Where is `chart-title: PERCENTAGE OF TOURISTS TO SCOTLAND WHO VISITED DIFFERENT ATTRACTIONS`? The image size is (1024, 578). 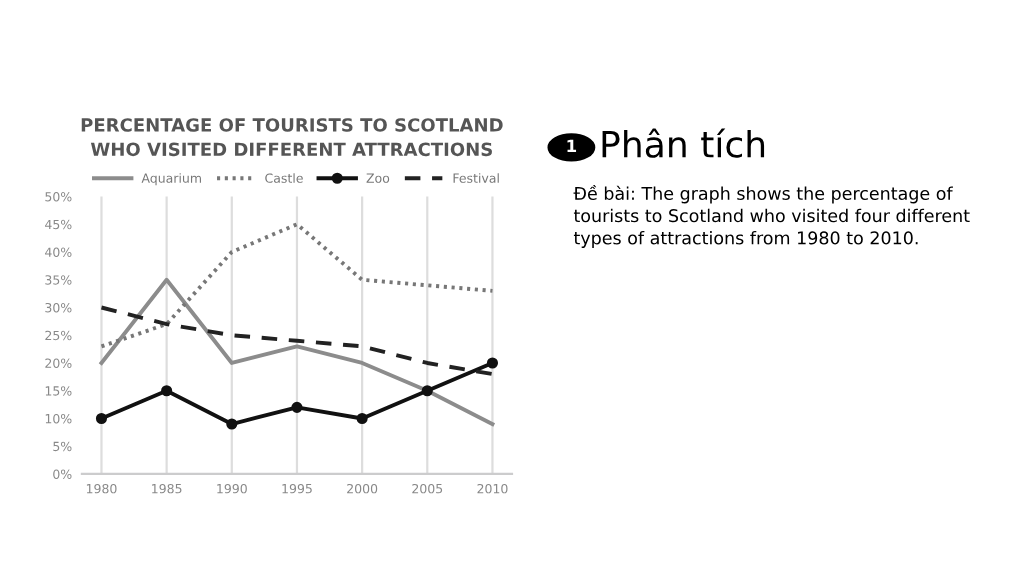
chart-title: PERCENTAGE OF TOURISTS TO SCOTLAND WHO VISITED DIFFERENT ATTRACTIONS is located at coordinates (292, 137).